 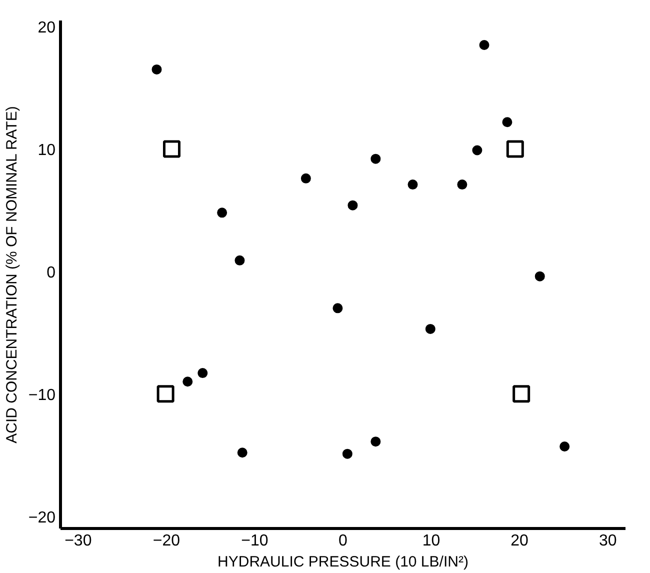 I want to click on x-tick-label: −30, so click(x=78, y=541).